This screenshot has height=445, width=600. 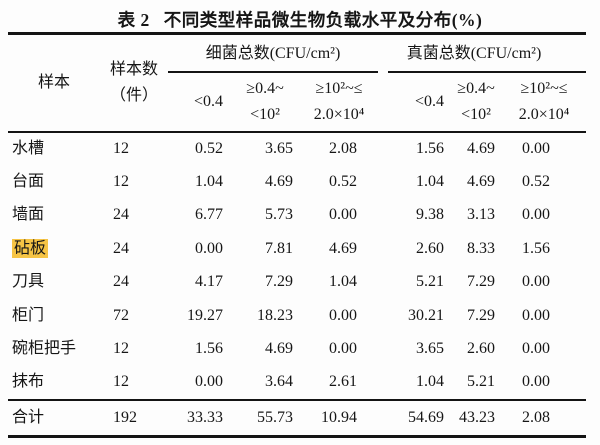 I want to click on header-sample-count: 样本数 （件）, so click(x=134, y=83).